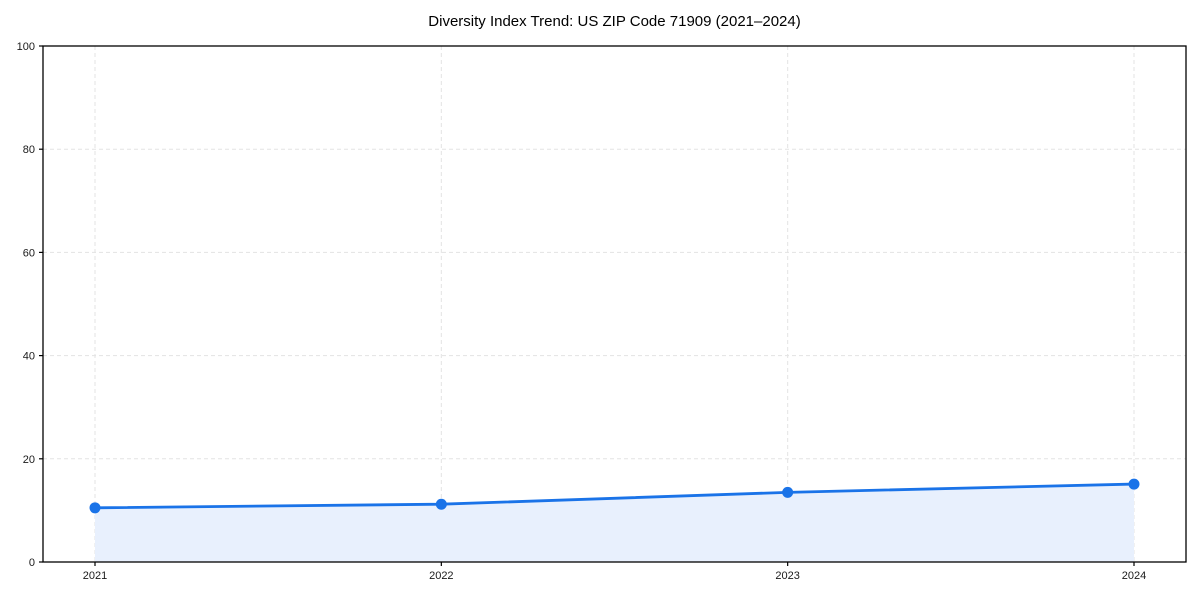 The image size is (1200, 600). Describe the element at coordinates (29, 357) in the screenshot. I see `y-tick-label: 40` at that location.